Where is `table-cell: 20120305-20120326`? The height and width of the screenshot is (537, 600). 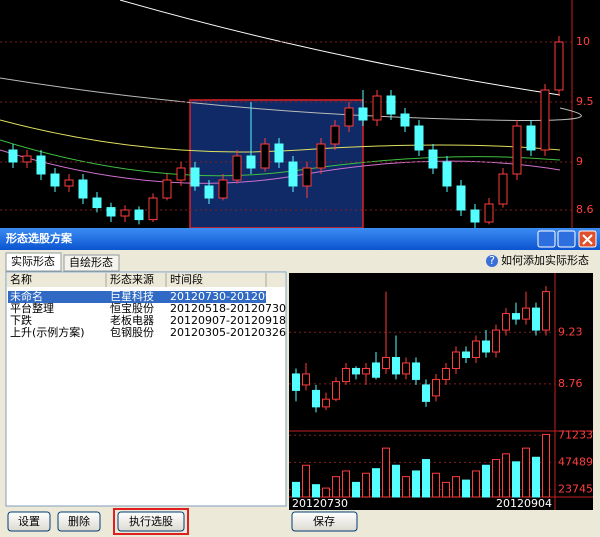 table-cell: 20120305-20120326 is located at coordinates (228, 332).